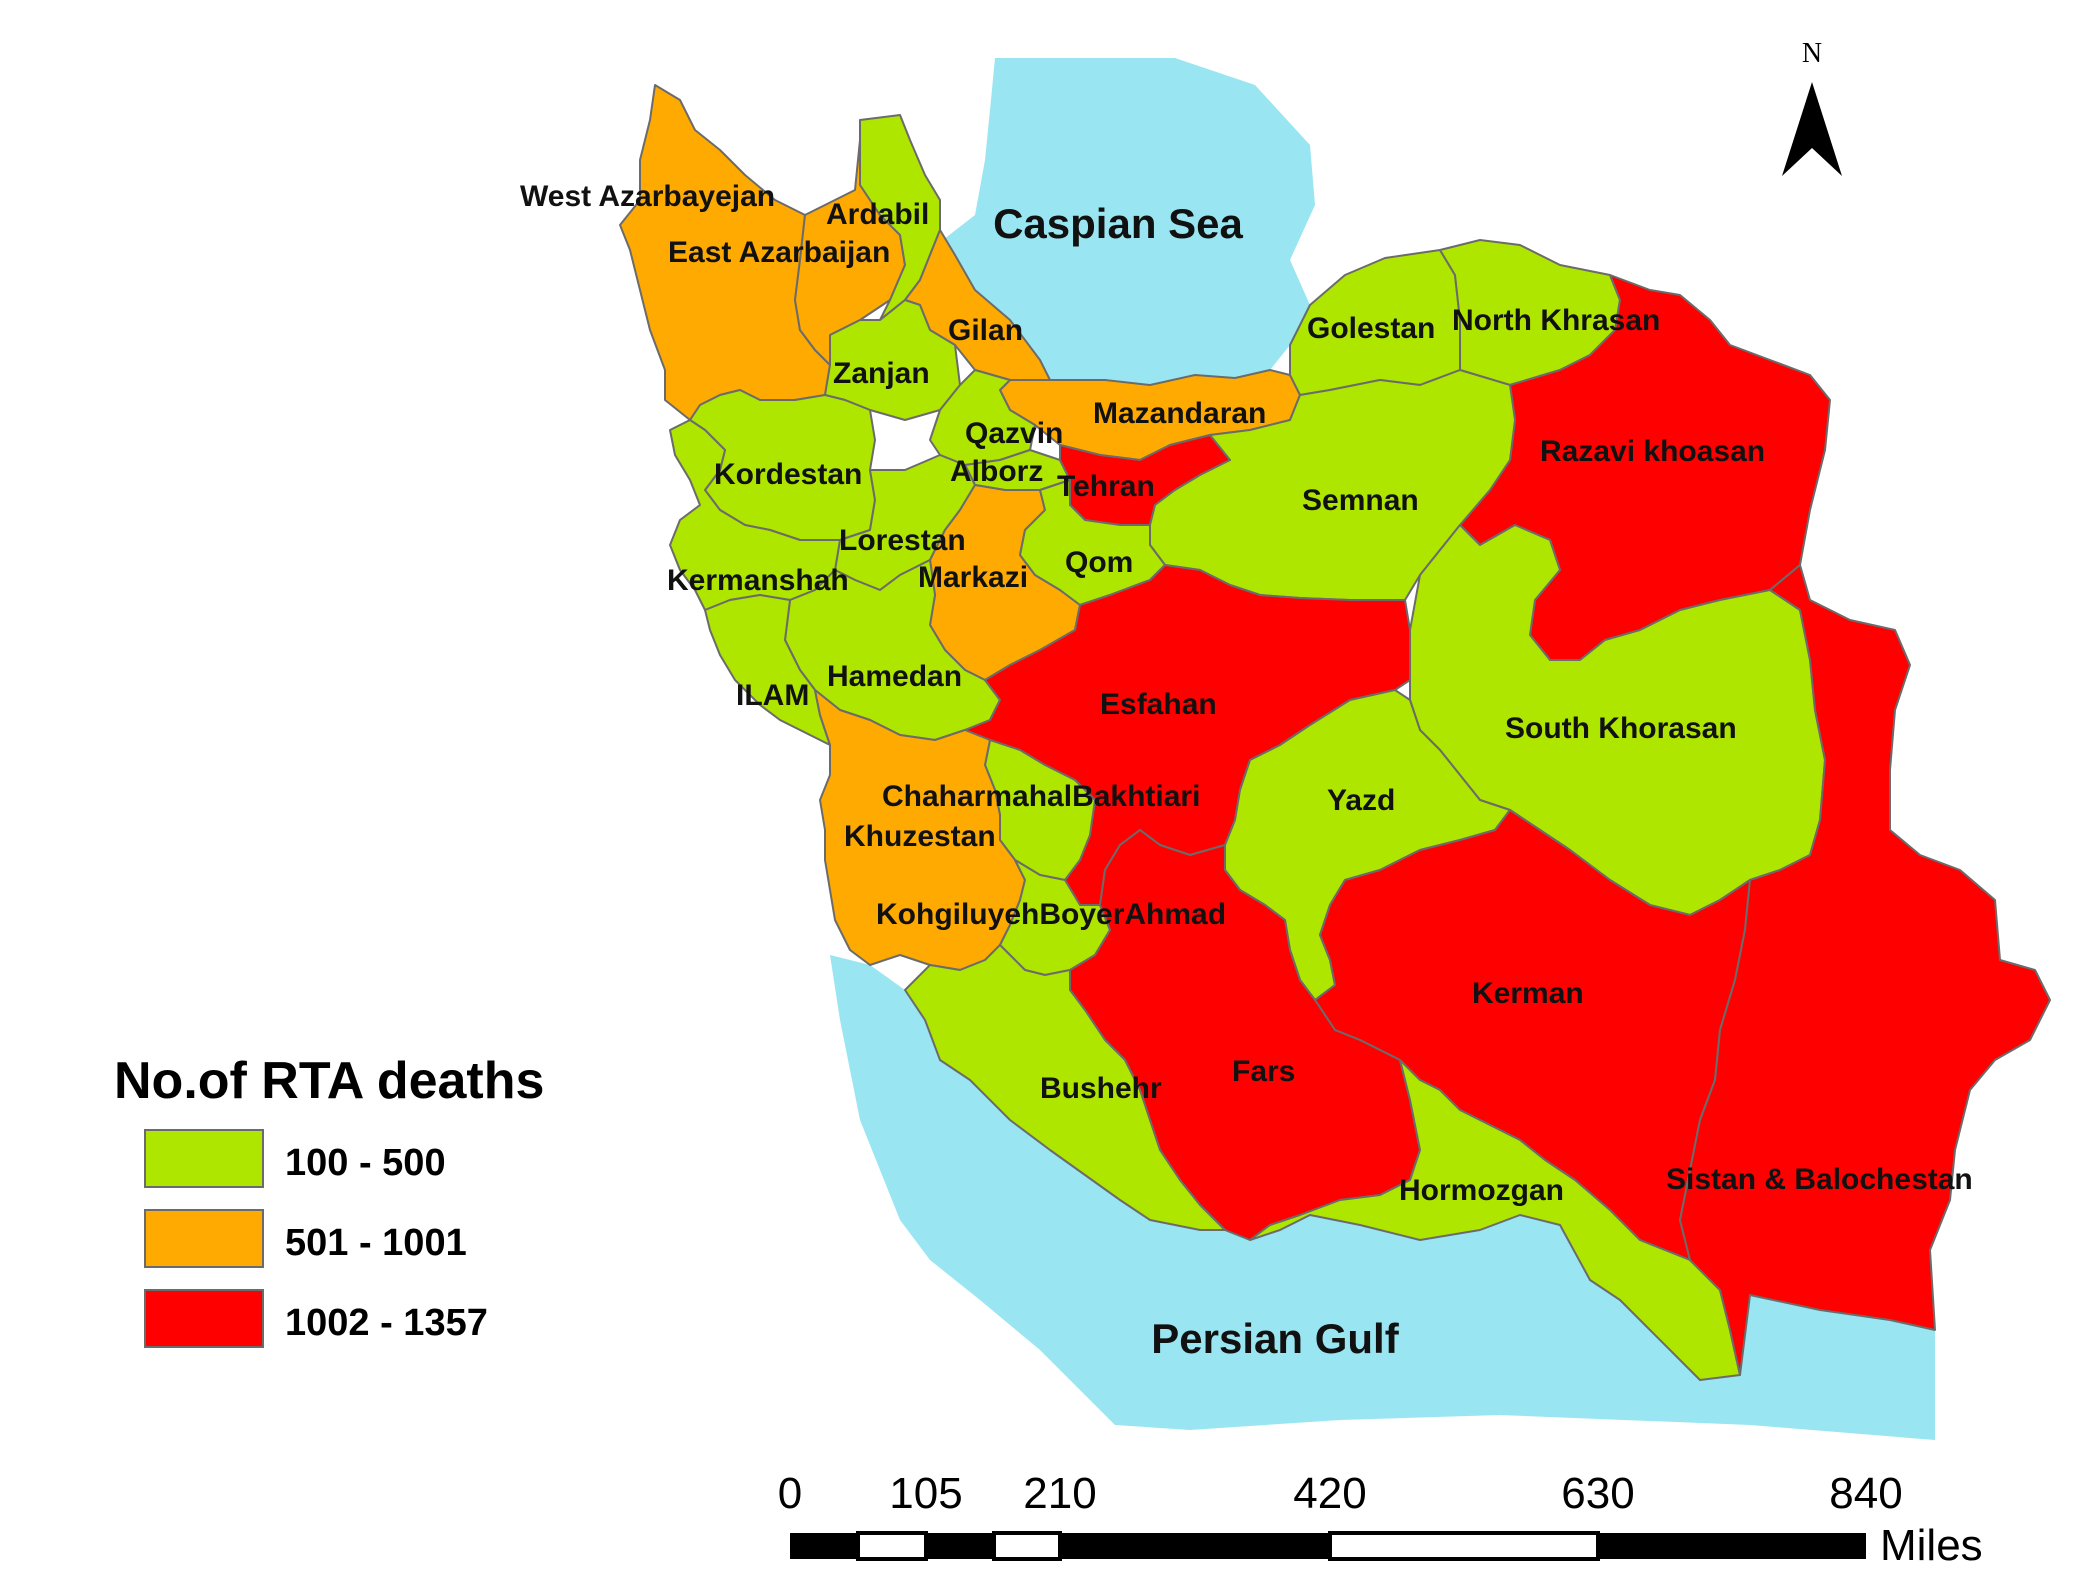 Image resolution: width=2098 pixels, height=1594 pixels. What do you see at coordinates (920, 836) in the screenshot?
I see `label-khuzestan: Khuzestan` at bounding box center [920, 836].